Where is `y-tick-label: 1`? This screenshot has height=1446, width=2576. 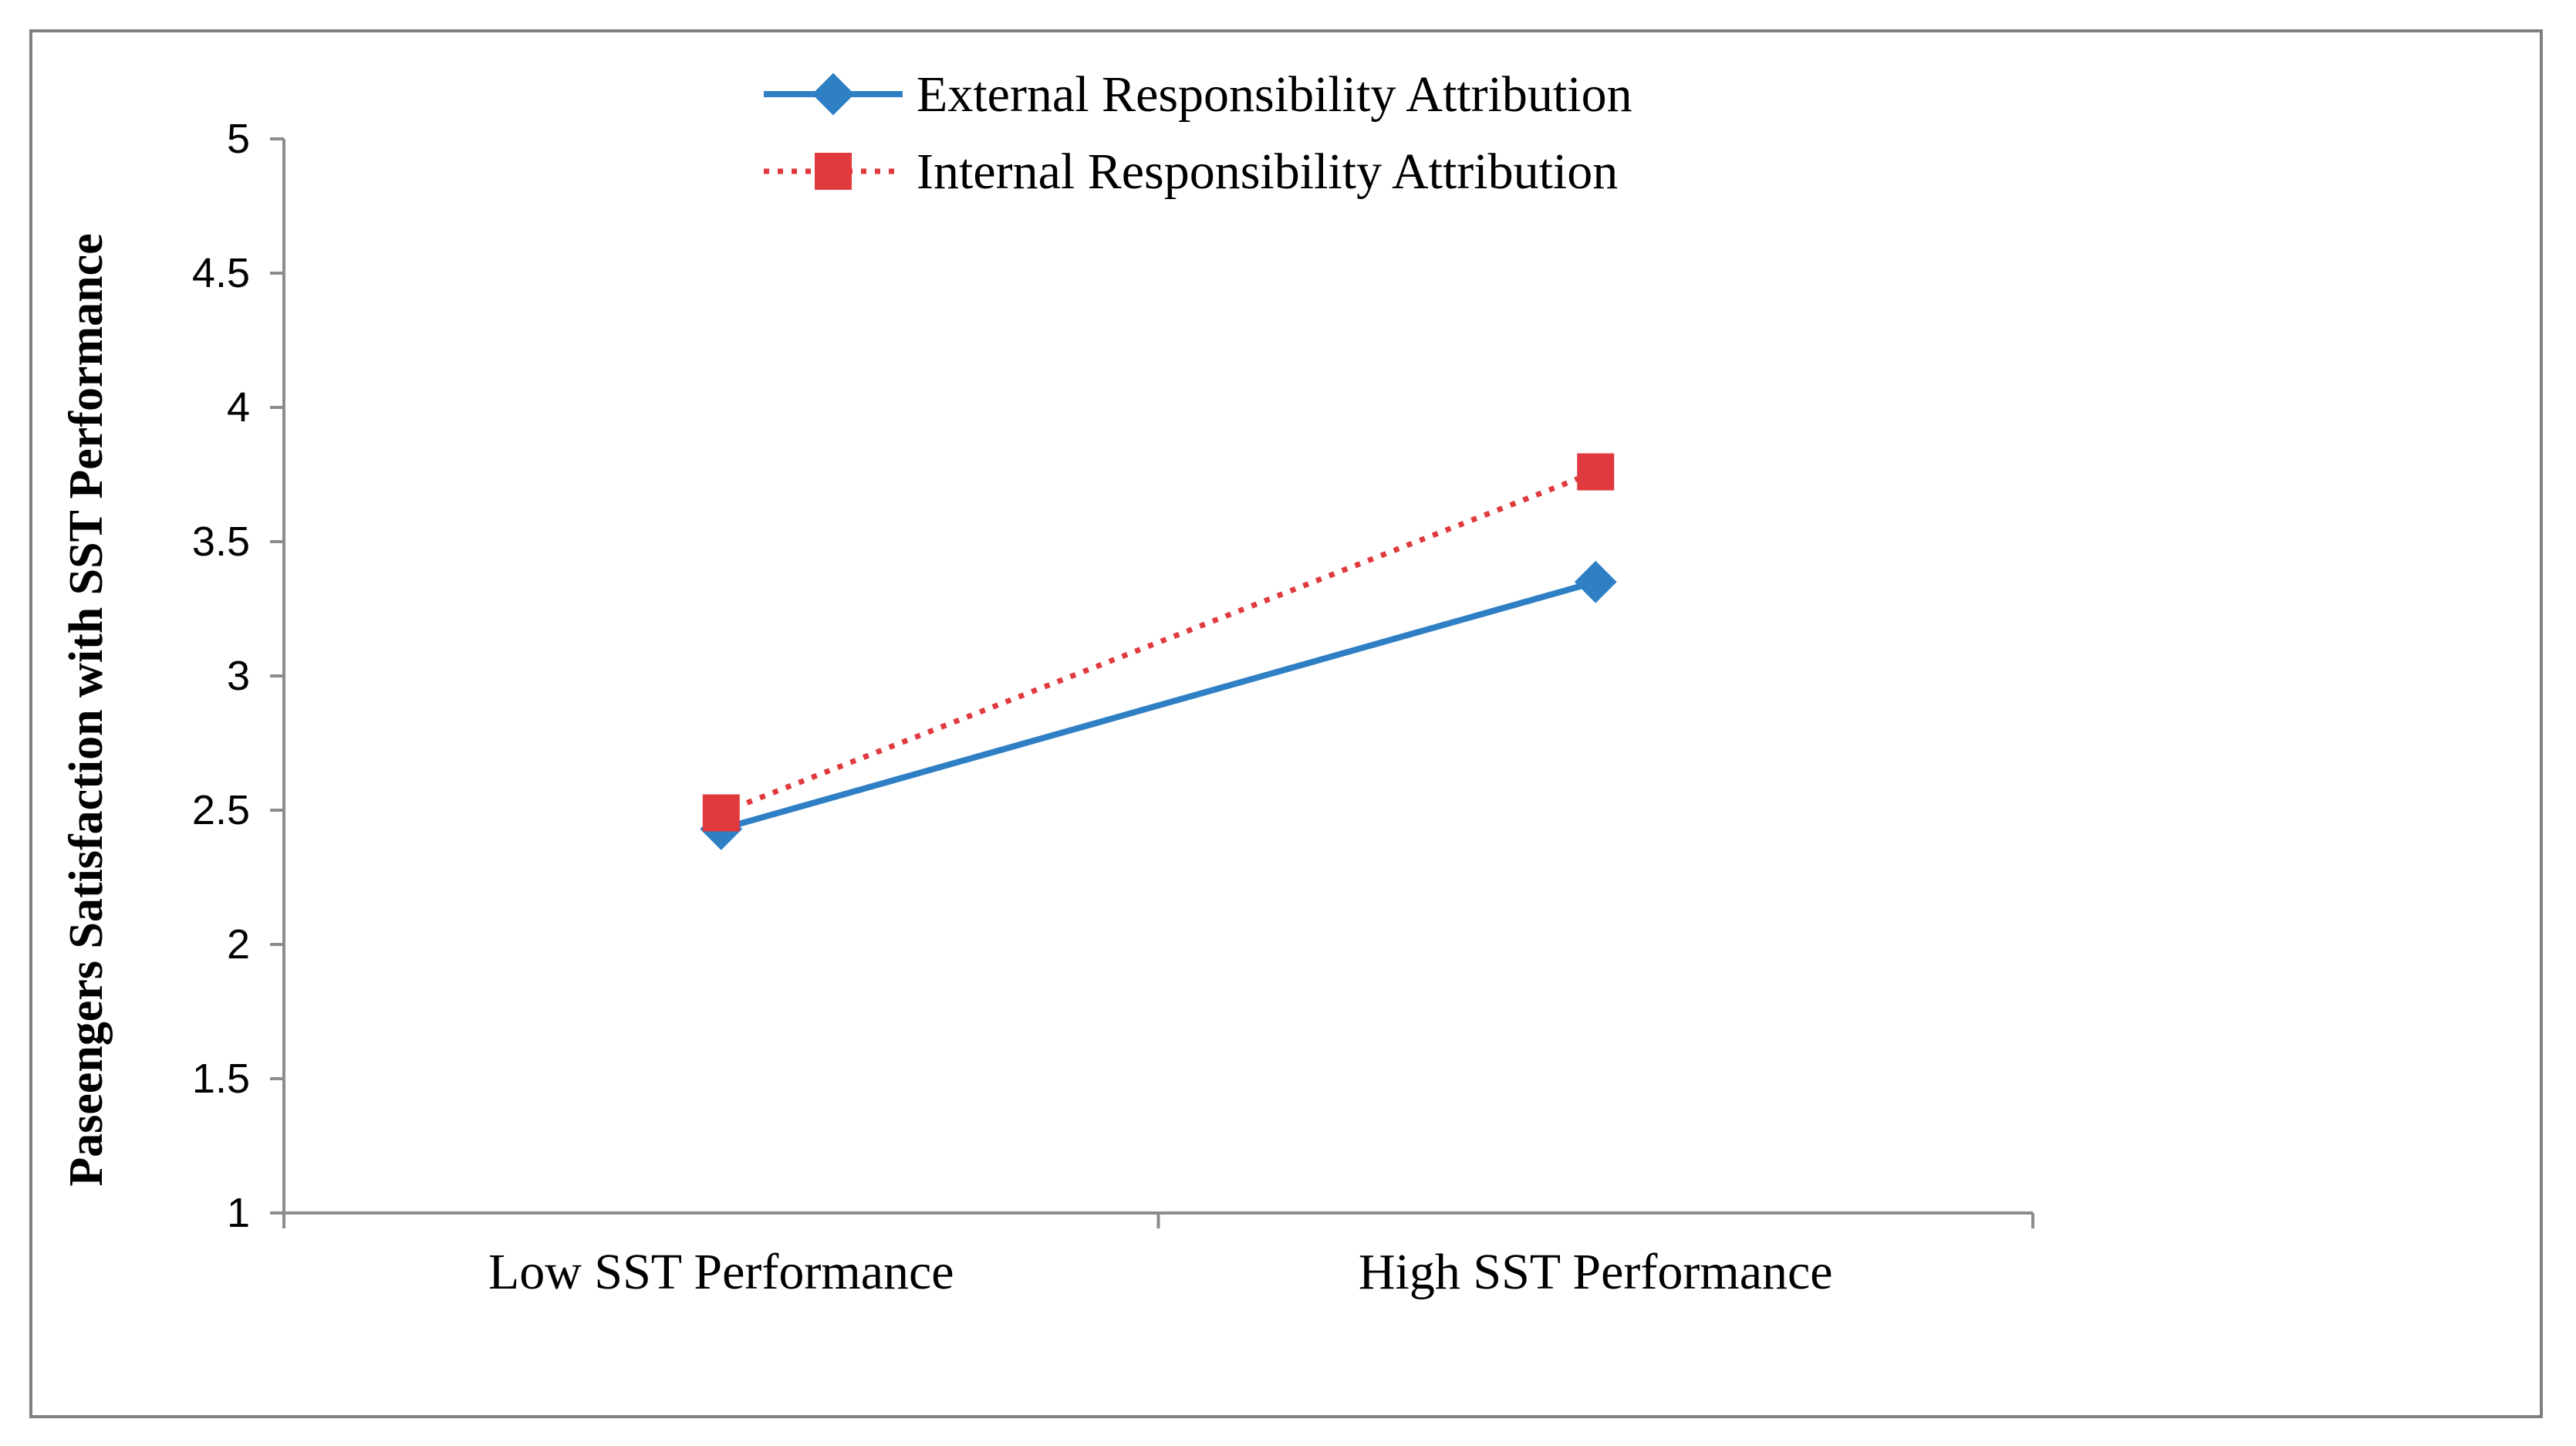 y-tick-label: 1 is located at coordinates (238, 1213).